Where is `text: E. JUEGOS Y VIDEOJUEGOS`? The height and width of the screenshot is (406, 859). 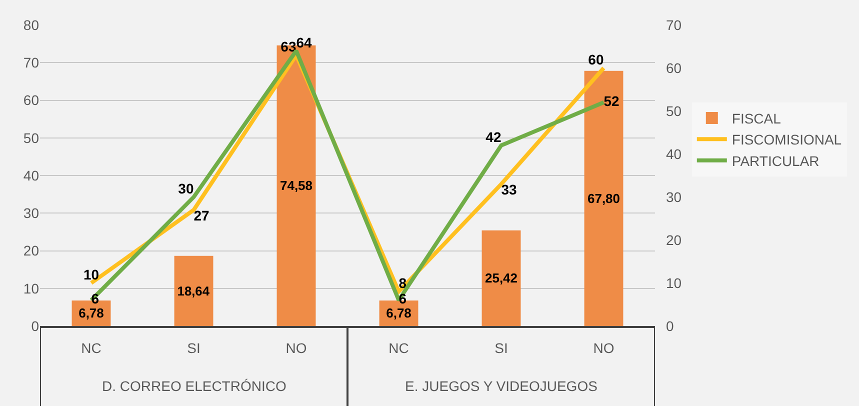
text: E. JUEGOS Y VIDEOJUEGOS is located at coordinates (501, 386).